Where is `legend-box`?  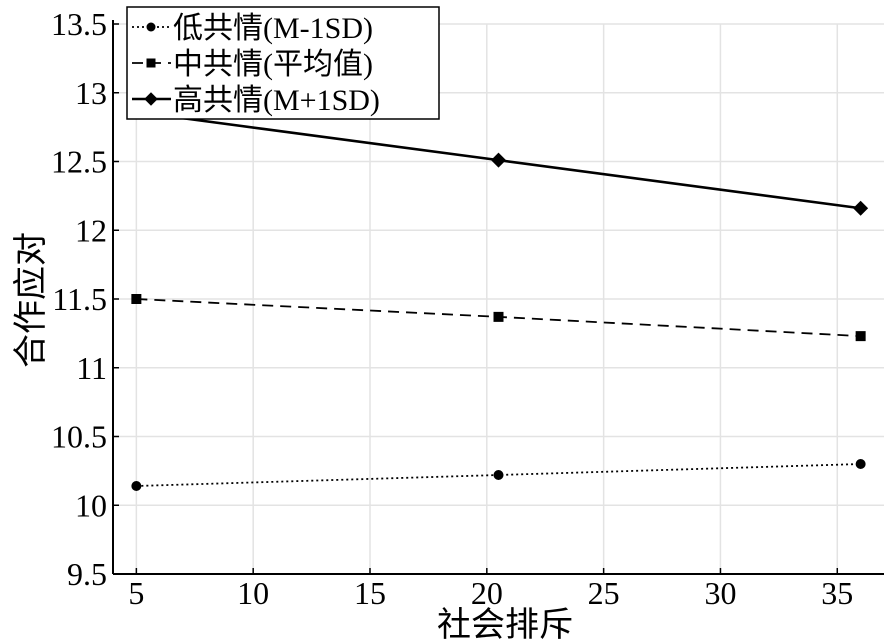
legend-box is located at coordinates (283, 63).